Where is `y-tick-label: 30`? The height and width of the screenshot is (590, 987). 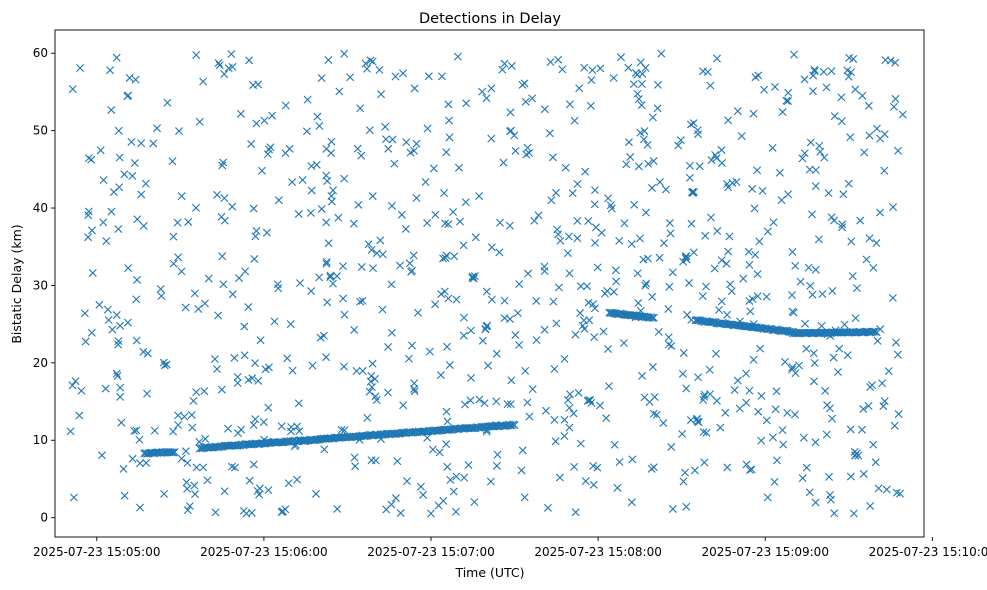
y-tick-label: 30 is located at coordinates (40, 285).